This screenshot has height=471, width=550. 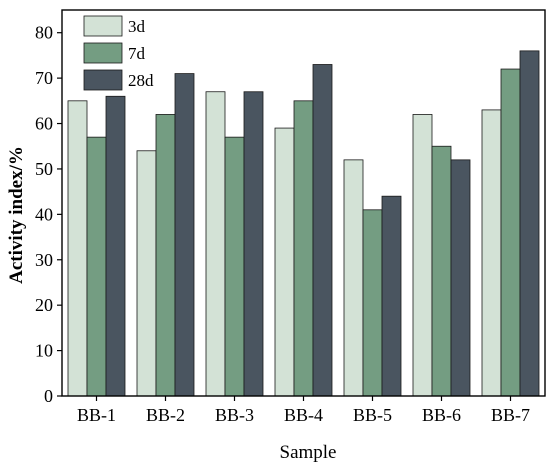 I want to click on x-tick-label: BB-4, so click(x=303, y=415).